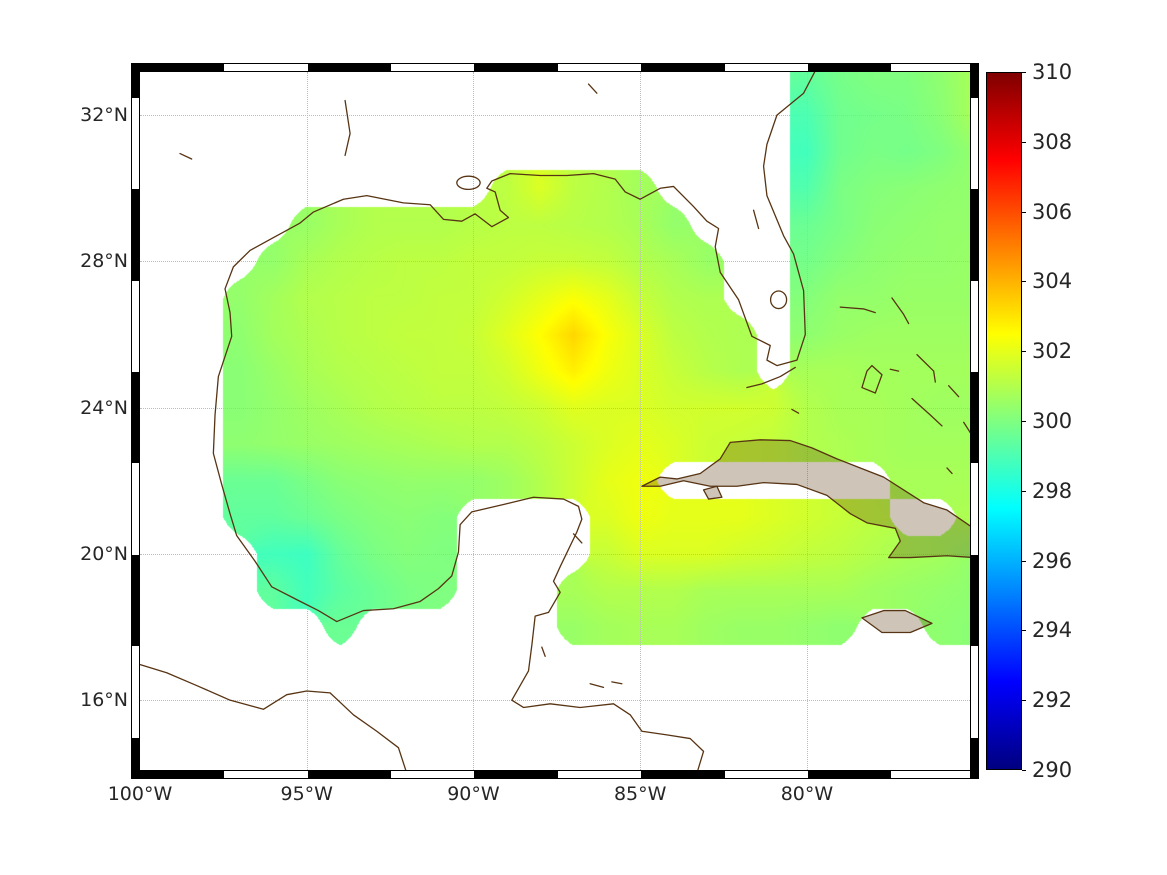 The height and width of the screenshot is (875, 1167). Describe the element at coordinates (771, 377) in the screenshot. I see `coastline-florida-keys` at that location.